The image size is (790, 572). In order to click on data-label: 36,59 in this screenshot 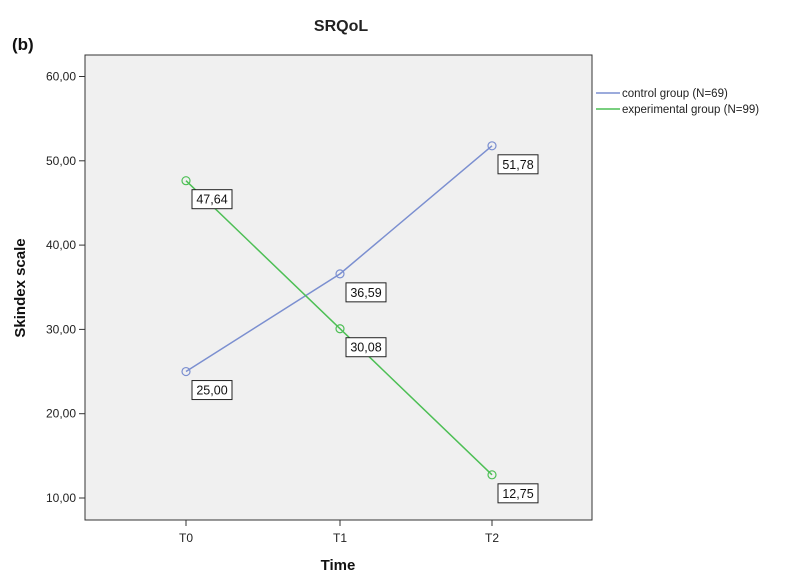, I will do `click(365, 293)`.